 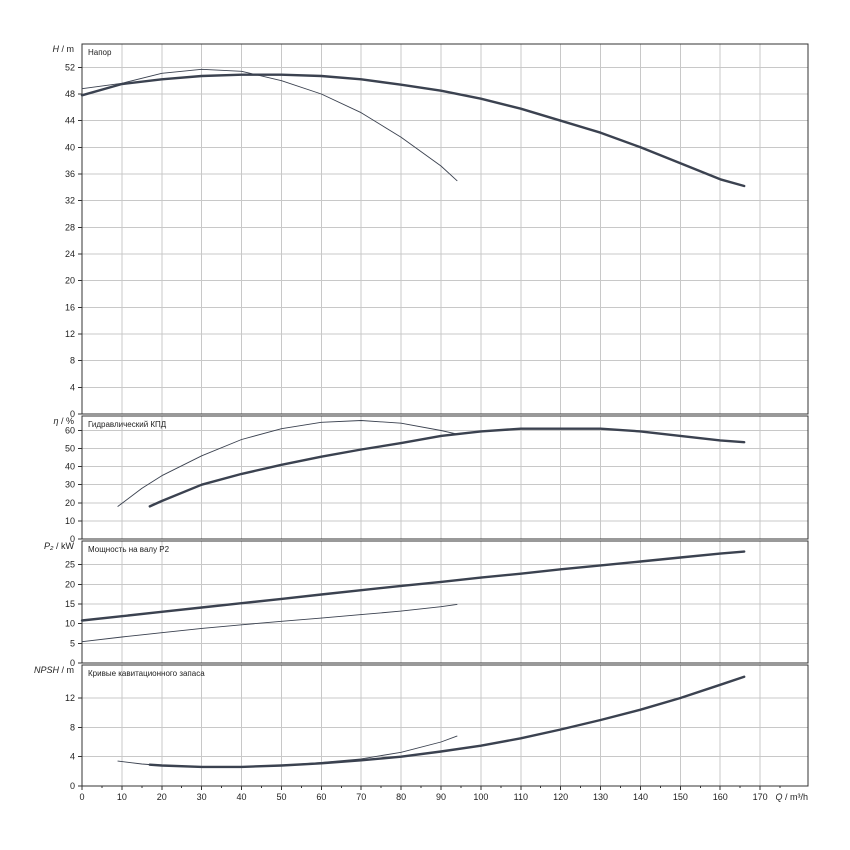 I want to click on y-tick-label: 15, so click(x=70, y=604).